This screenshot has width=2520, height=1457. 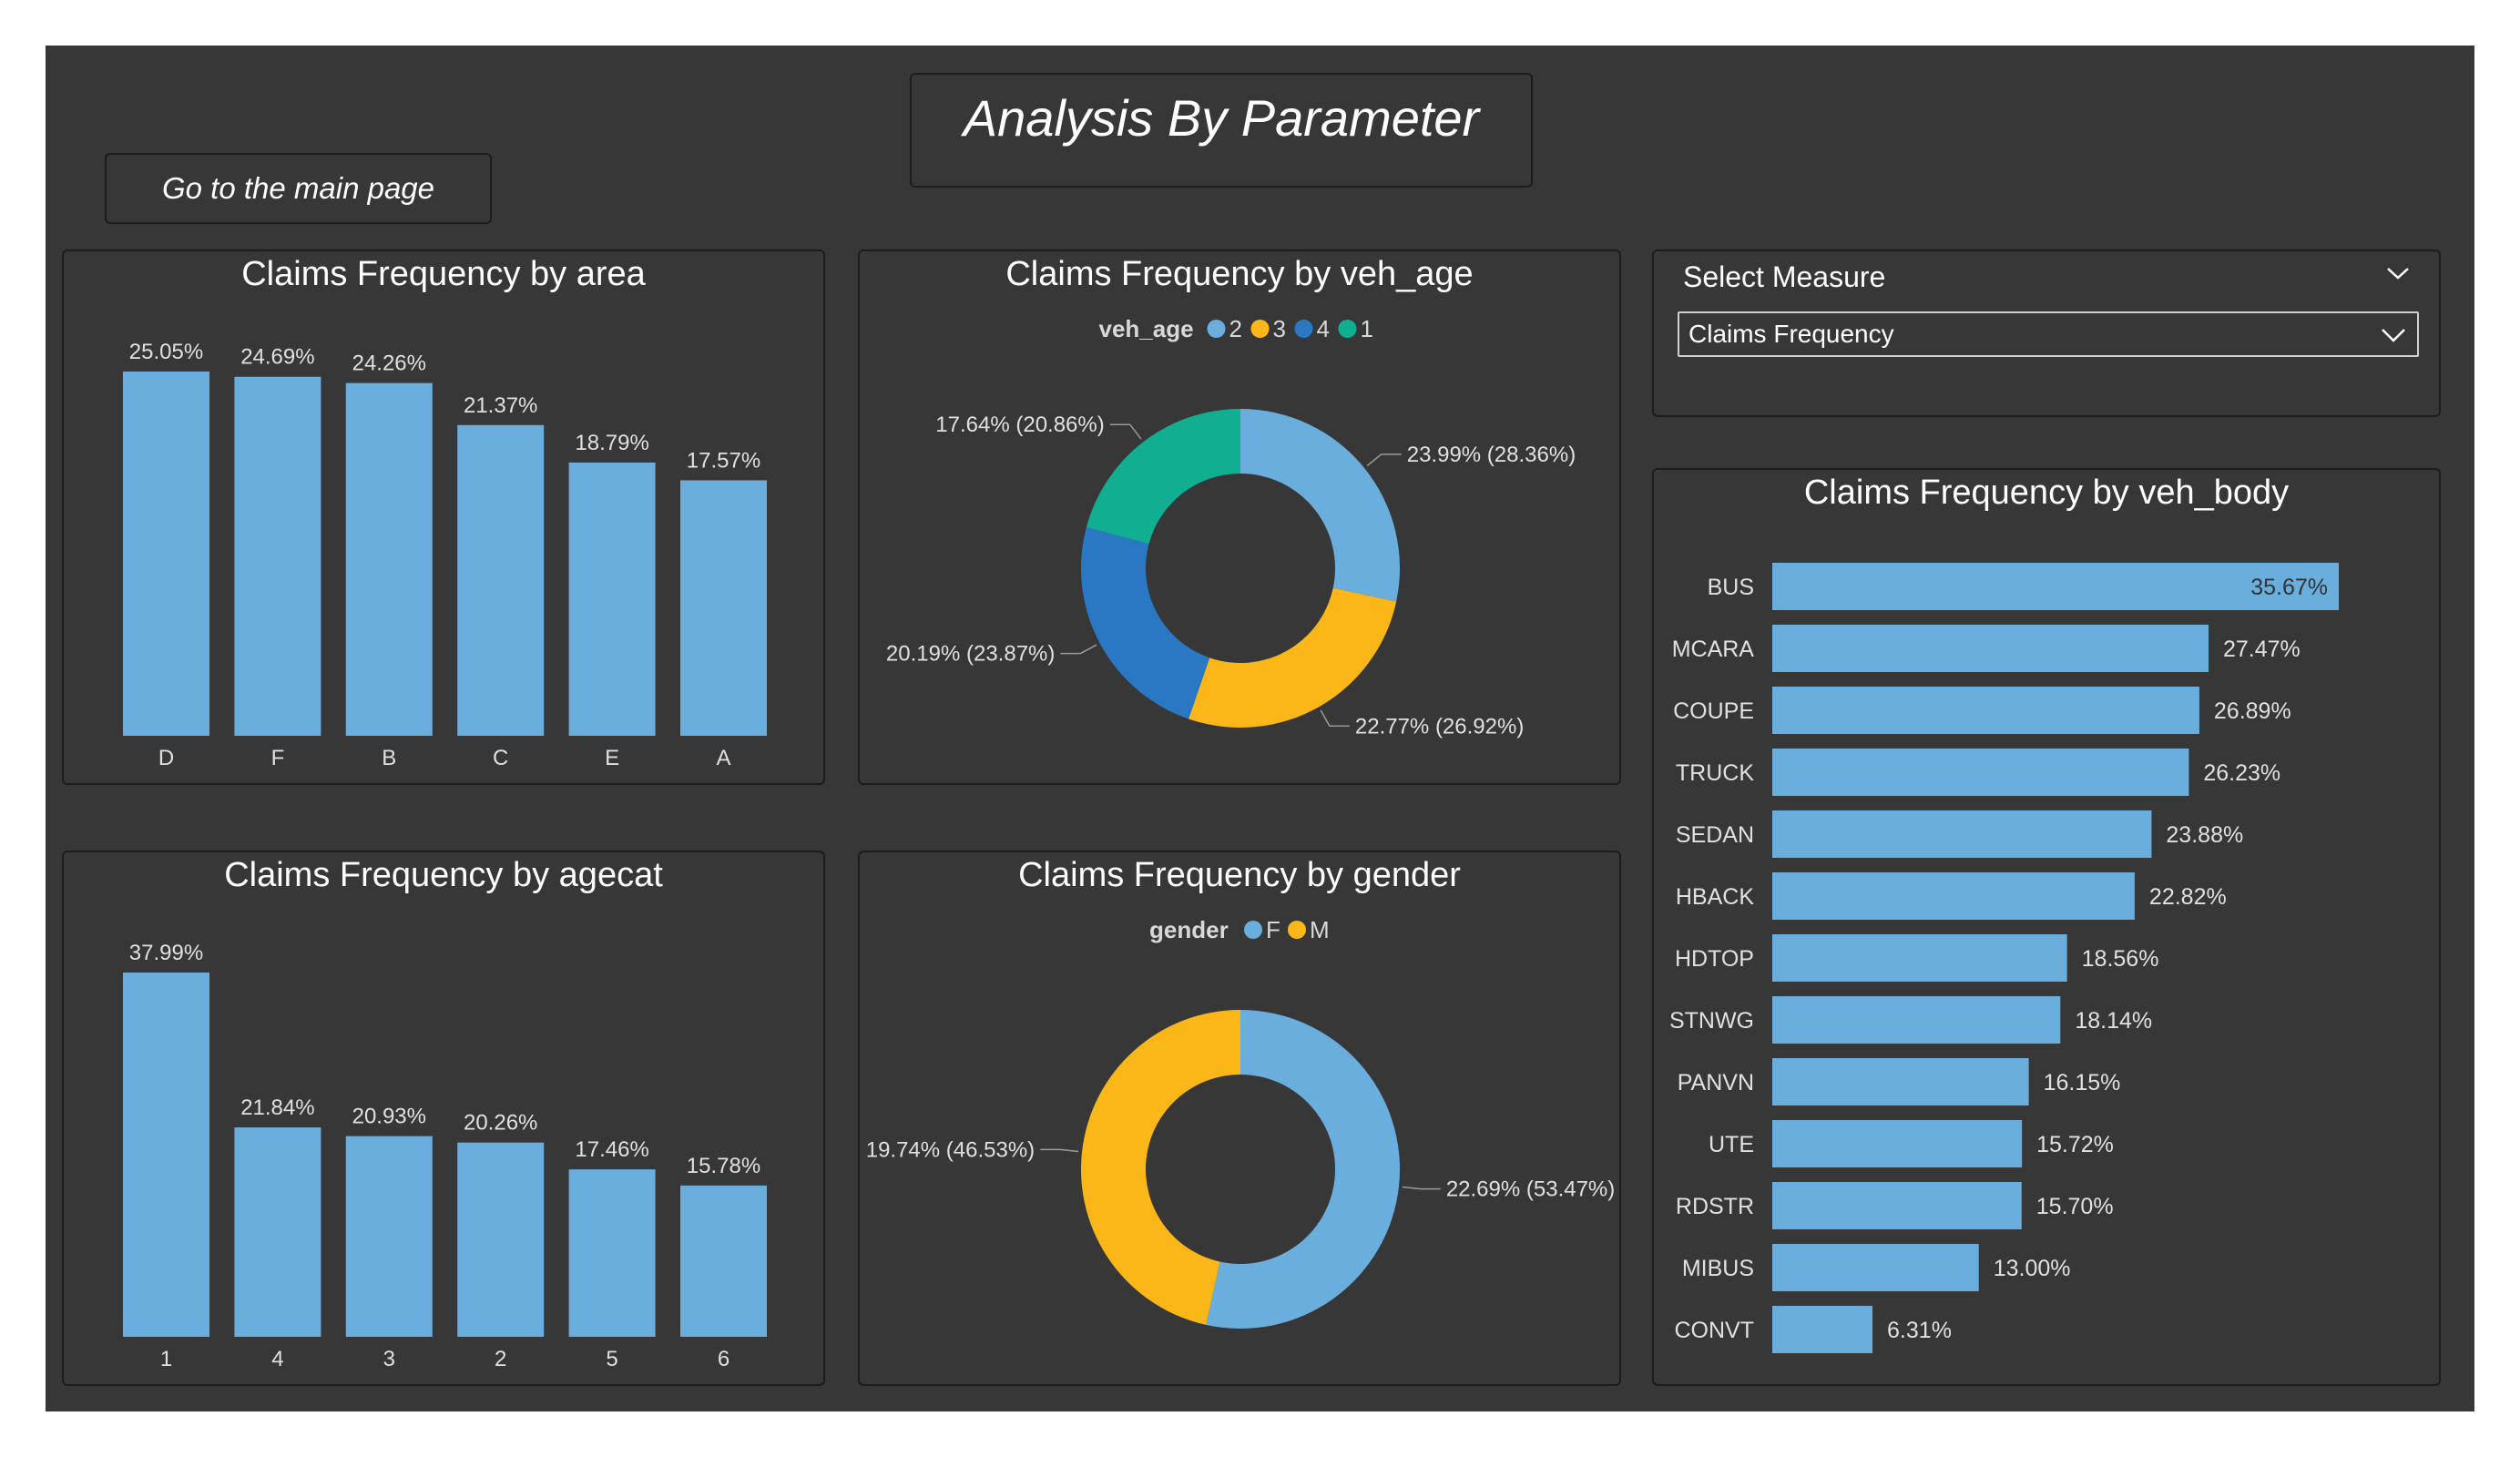 What do you see at coordinates (166, 1359) in the screenshot?
I see `agecat-tick-label: 1` at bounding box center [166, 1359].